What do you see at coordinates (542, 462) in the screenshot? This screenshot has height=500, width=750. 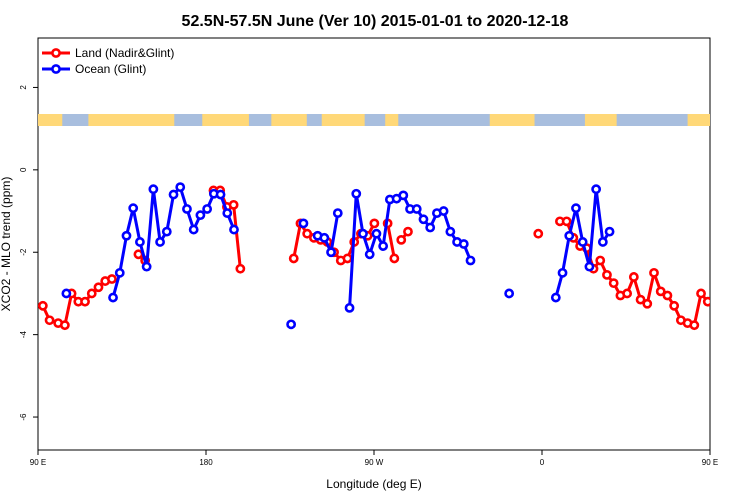 I see `x-tick-label: 0` at bounding box center [542, 462].